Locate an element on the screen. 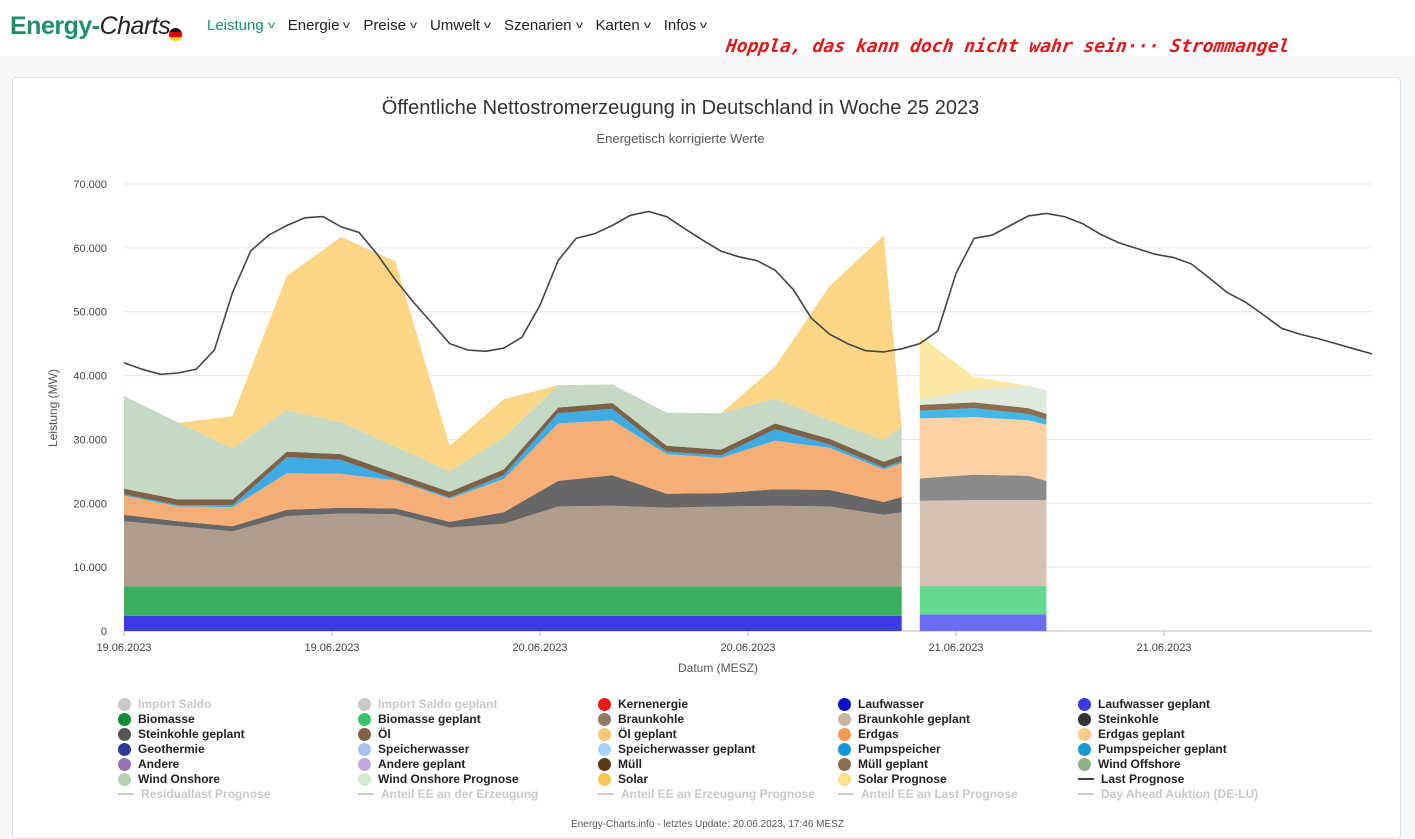 This screenshot has width=1415, height=839. legend-item-kernenergie: Kernenergie is located at coordinates (643, 704).